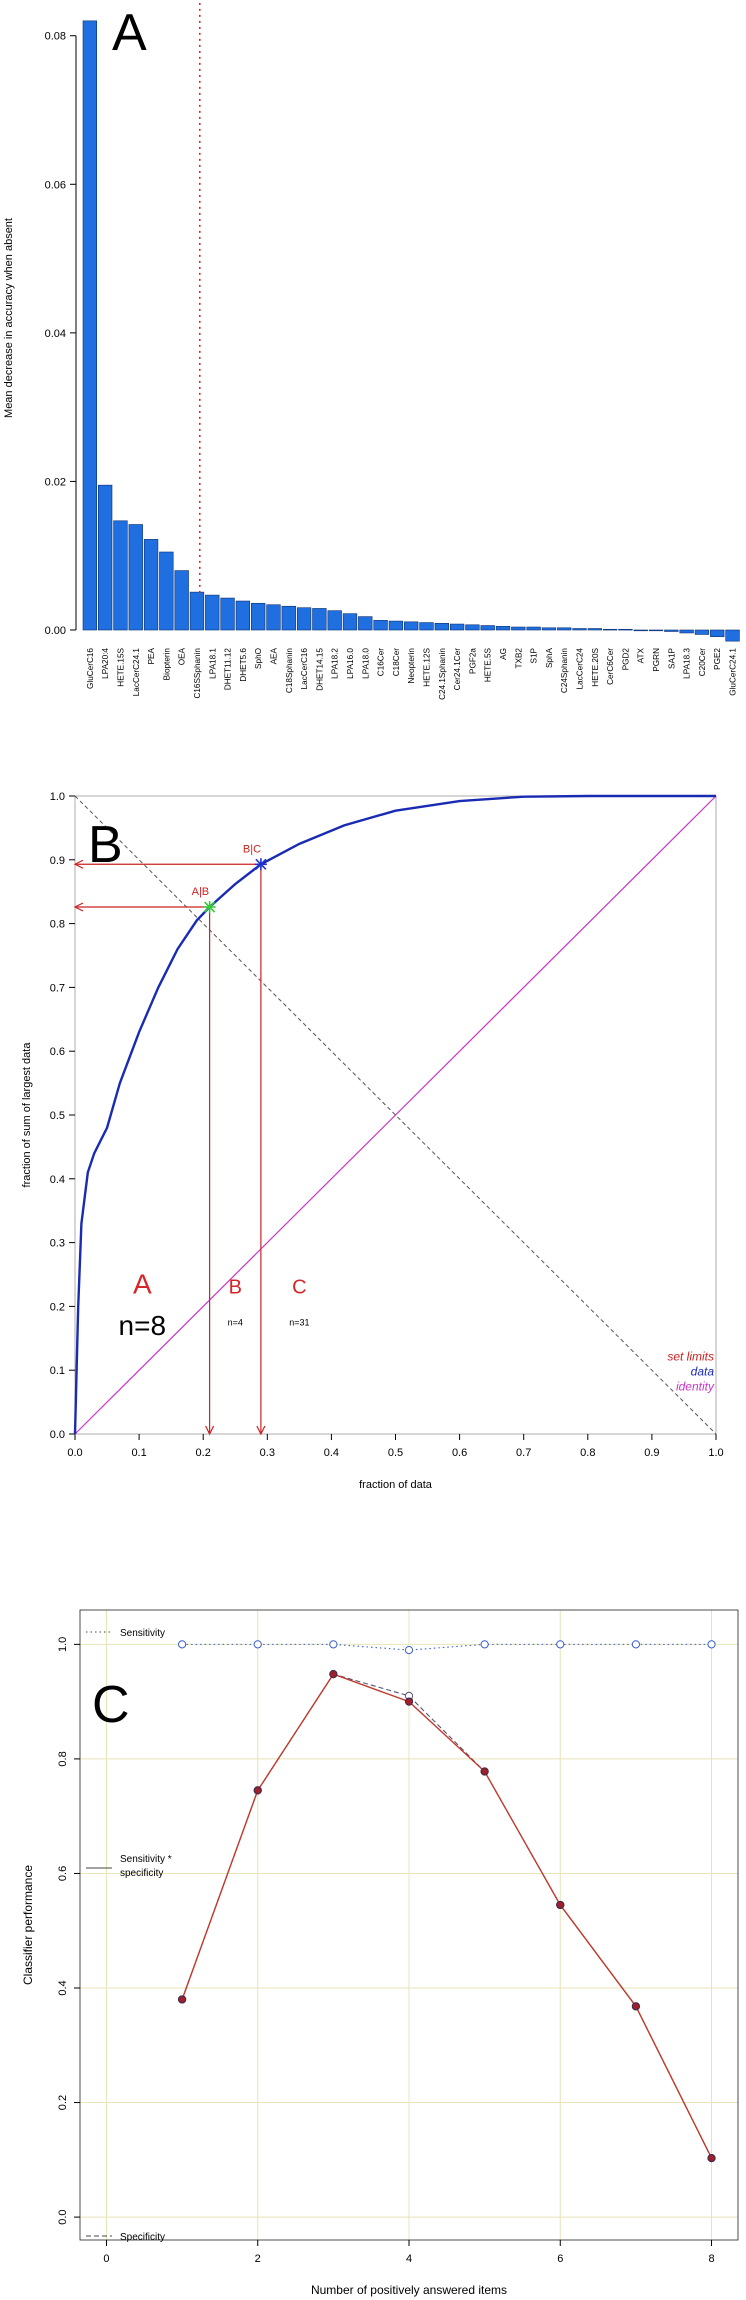  What do you see at coordinates (57, 1180) in the screenshot?
I see `y-tick-label: 0.4` at bounding box center [57, 1180].